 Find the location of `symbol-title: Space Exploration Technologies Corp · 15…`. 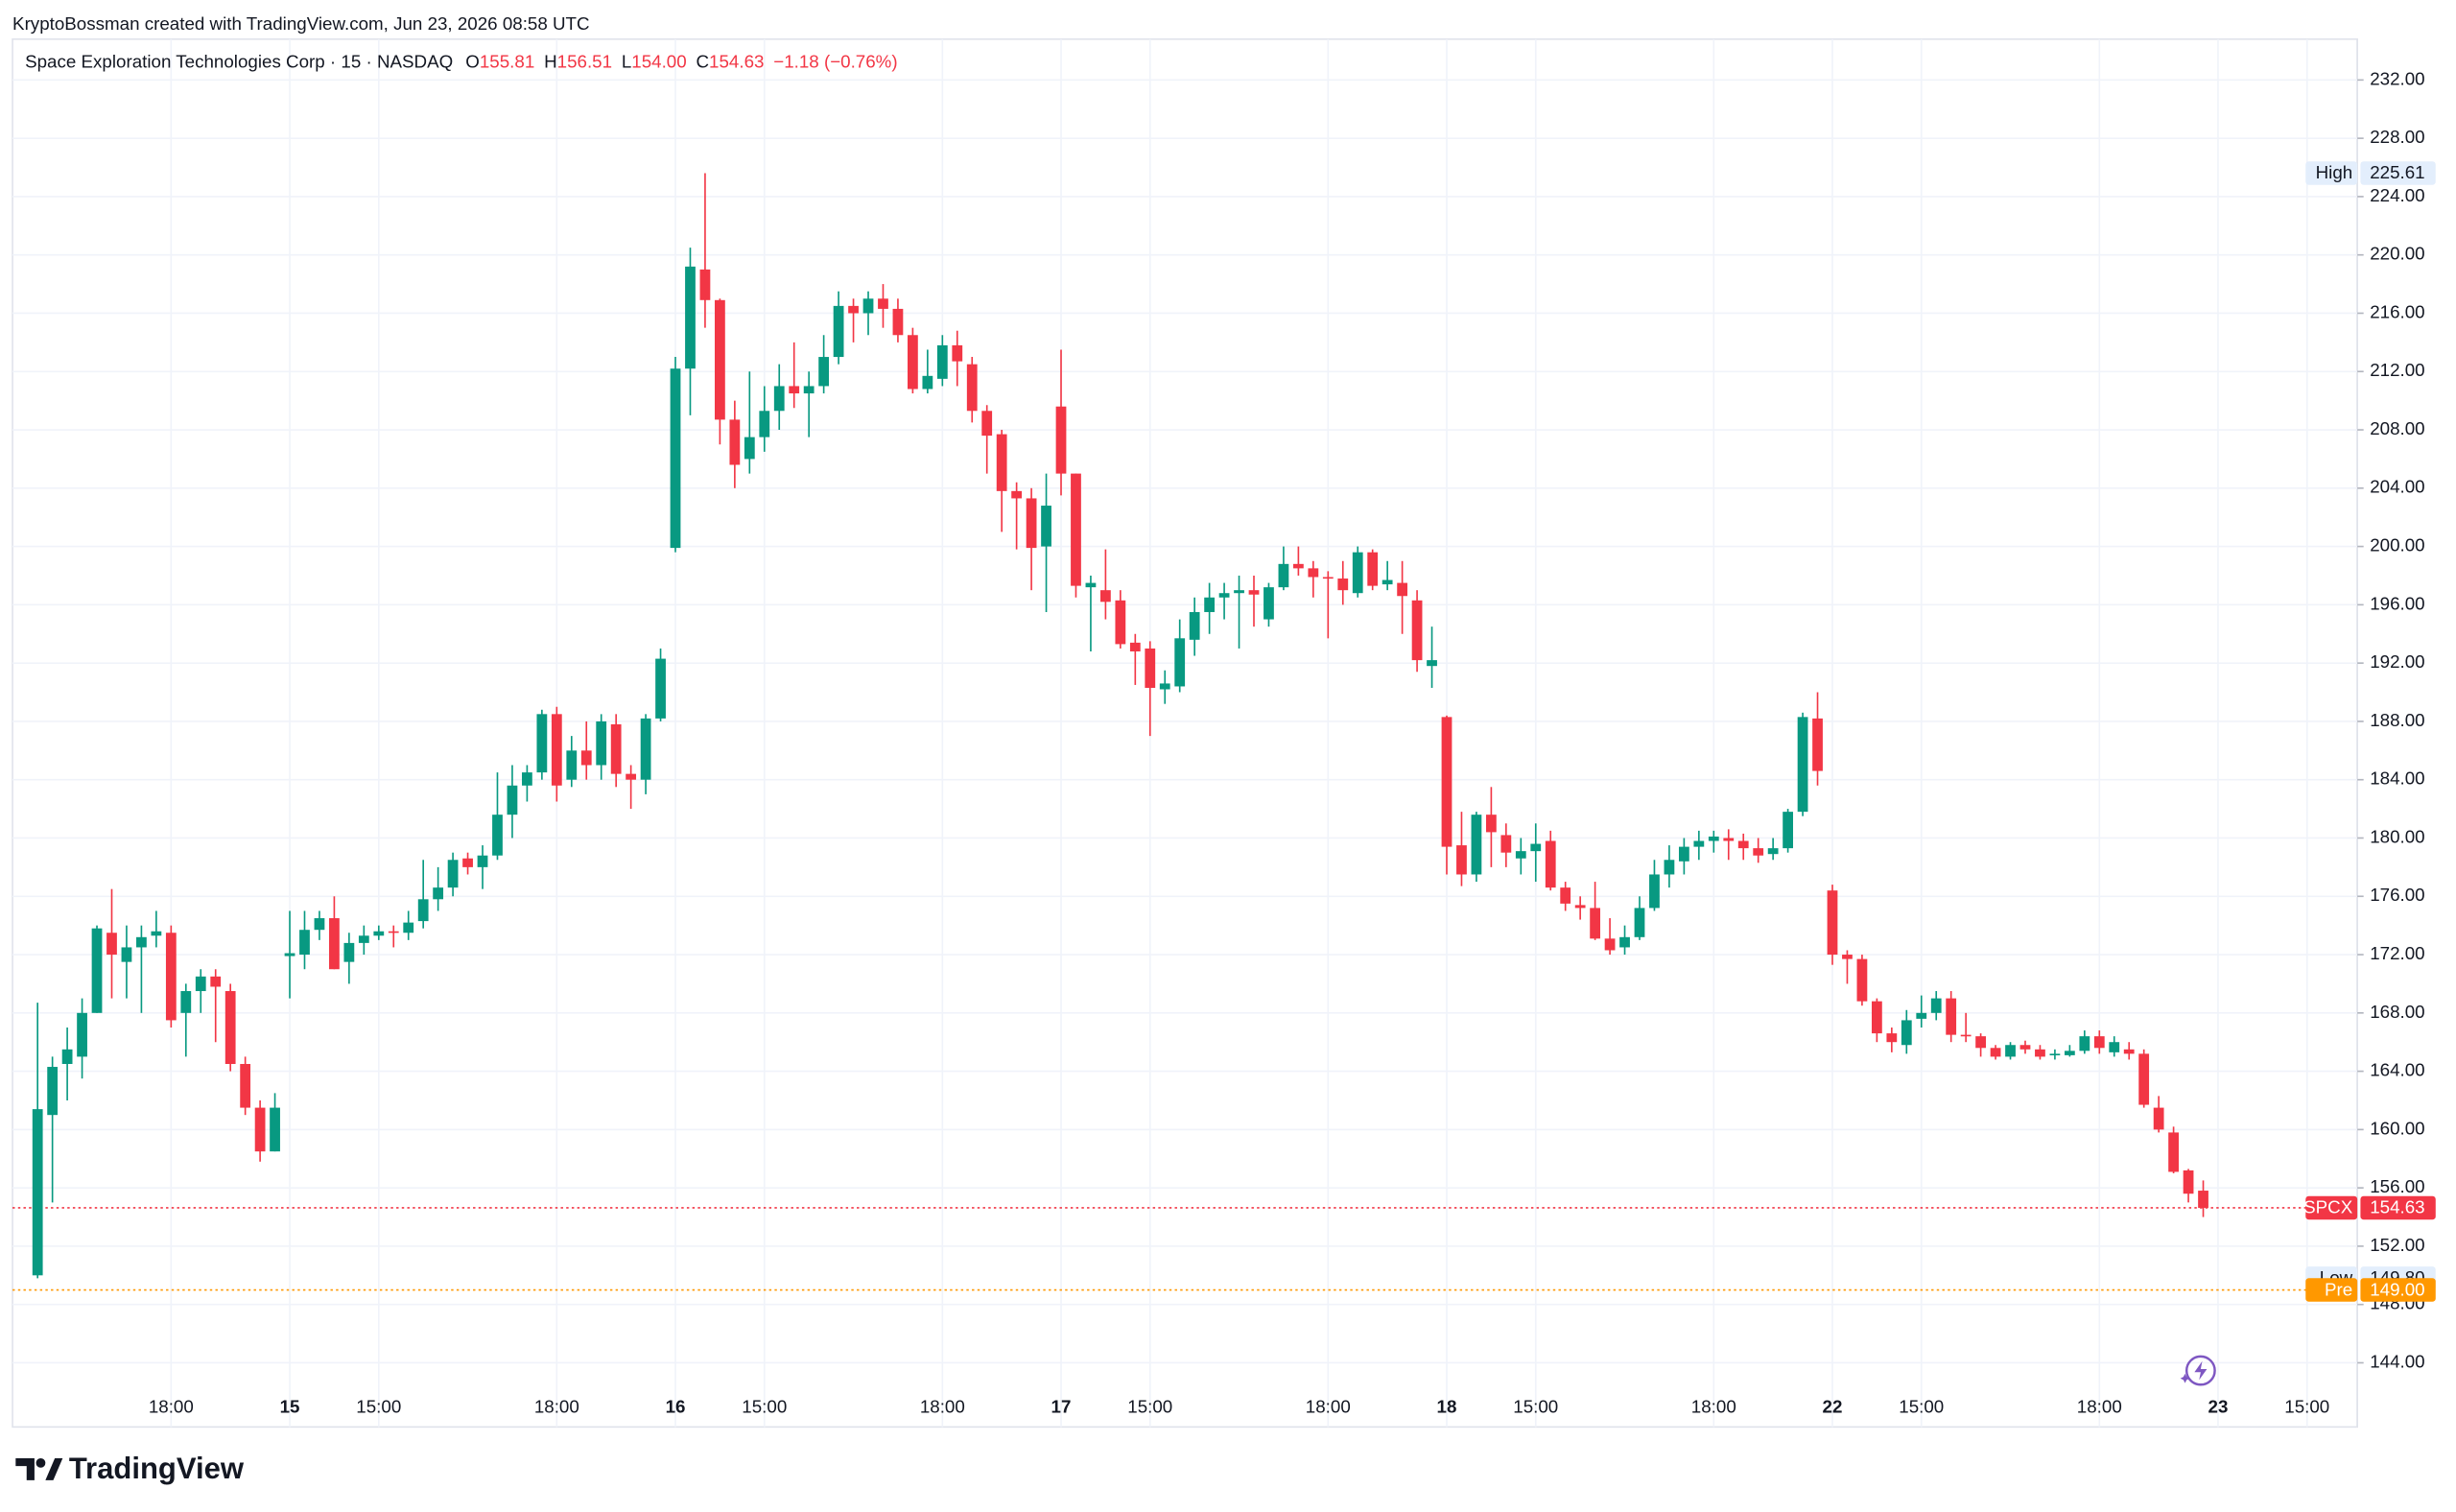

symbol-title: Space Exploration Technologies Corp · 15… is located at coordinates (239, 61).